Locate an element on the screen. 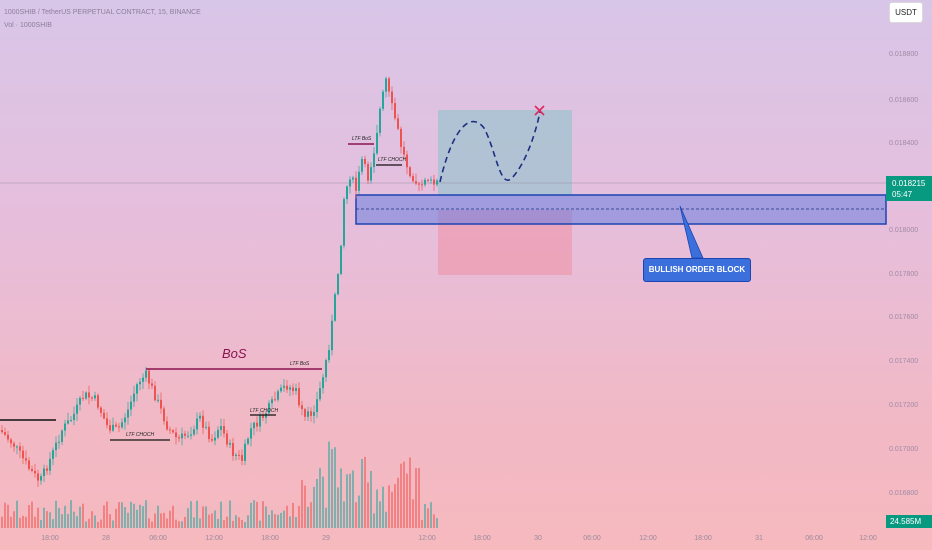 Image resolution: width=932 pixels, height=550 pixels. current-price-tag: 0.018215 05:47 is located at coordinates (909, 188).